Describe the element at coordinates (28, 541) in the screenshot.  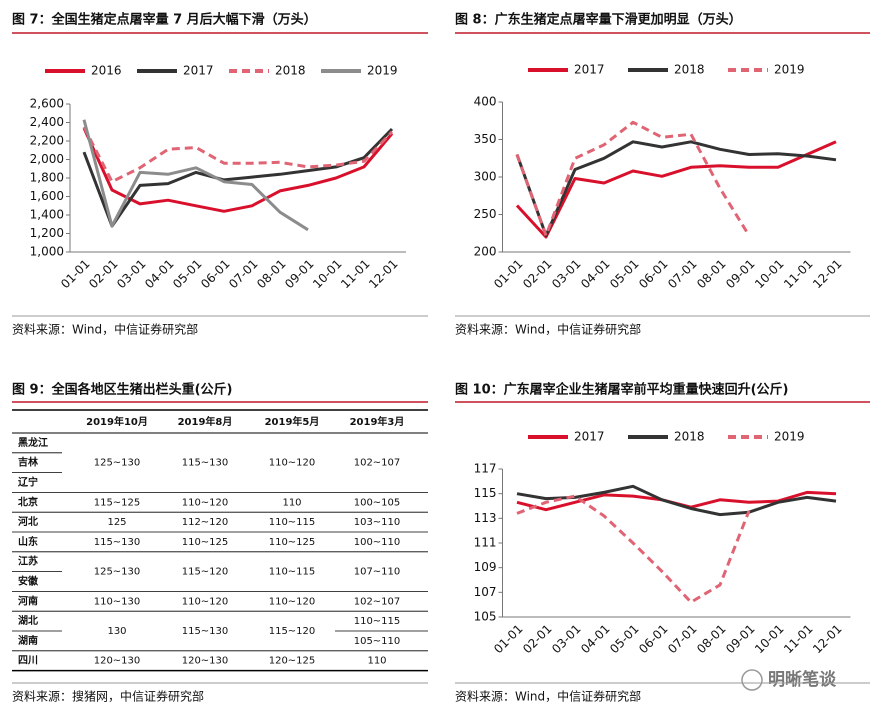
I see `region-label: 山东` at that location.